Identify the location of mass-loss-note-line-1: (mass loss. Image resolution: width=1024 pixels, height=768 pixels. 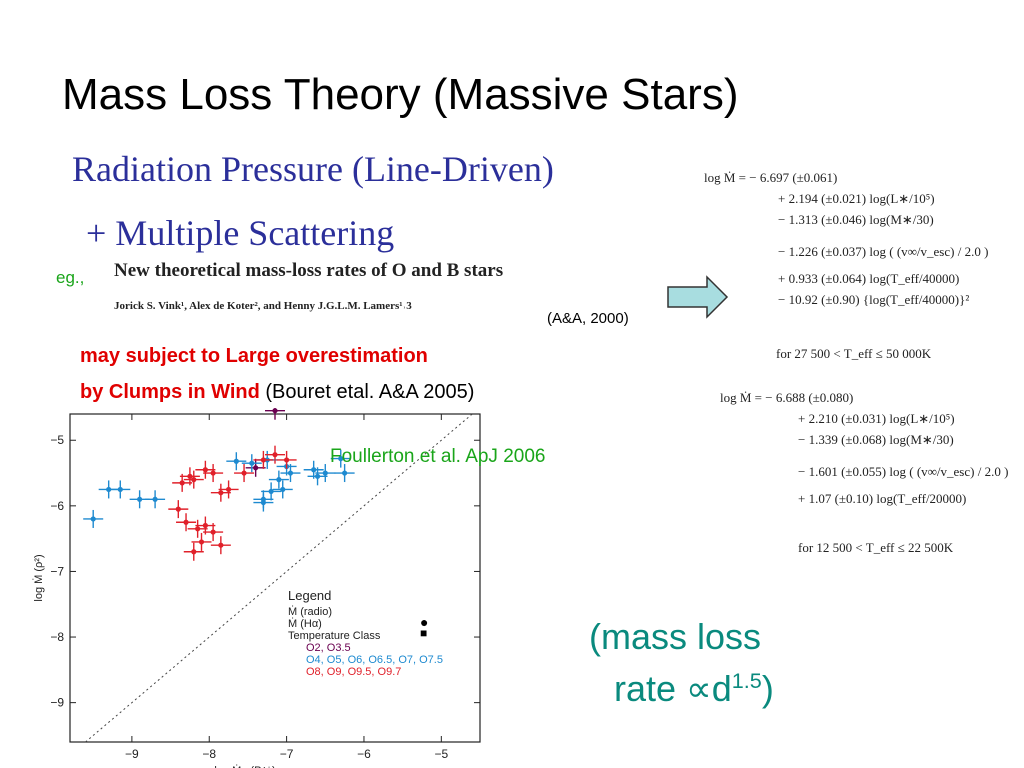
(675, 636).